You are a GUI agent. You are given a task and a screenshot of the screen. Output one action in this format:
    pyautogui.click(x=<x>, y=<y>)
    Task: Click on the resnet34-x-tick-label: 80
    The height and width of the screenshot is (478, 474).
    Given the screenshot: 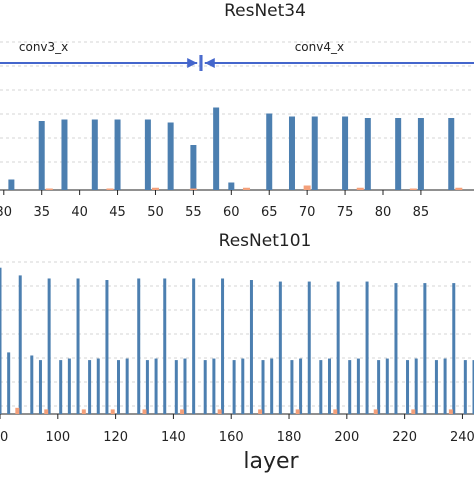 What is the action you would take?
    pyautogui.click(x=383, y=212)
    